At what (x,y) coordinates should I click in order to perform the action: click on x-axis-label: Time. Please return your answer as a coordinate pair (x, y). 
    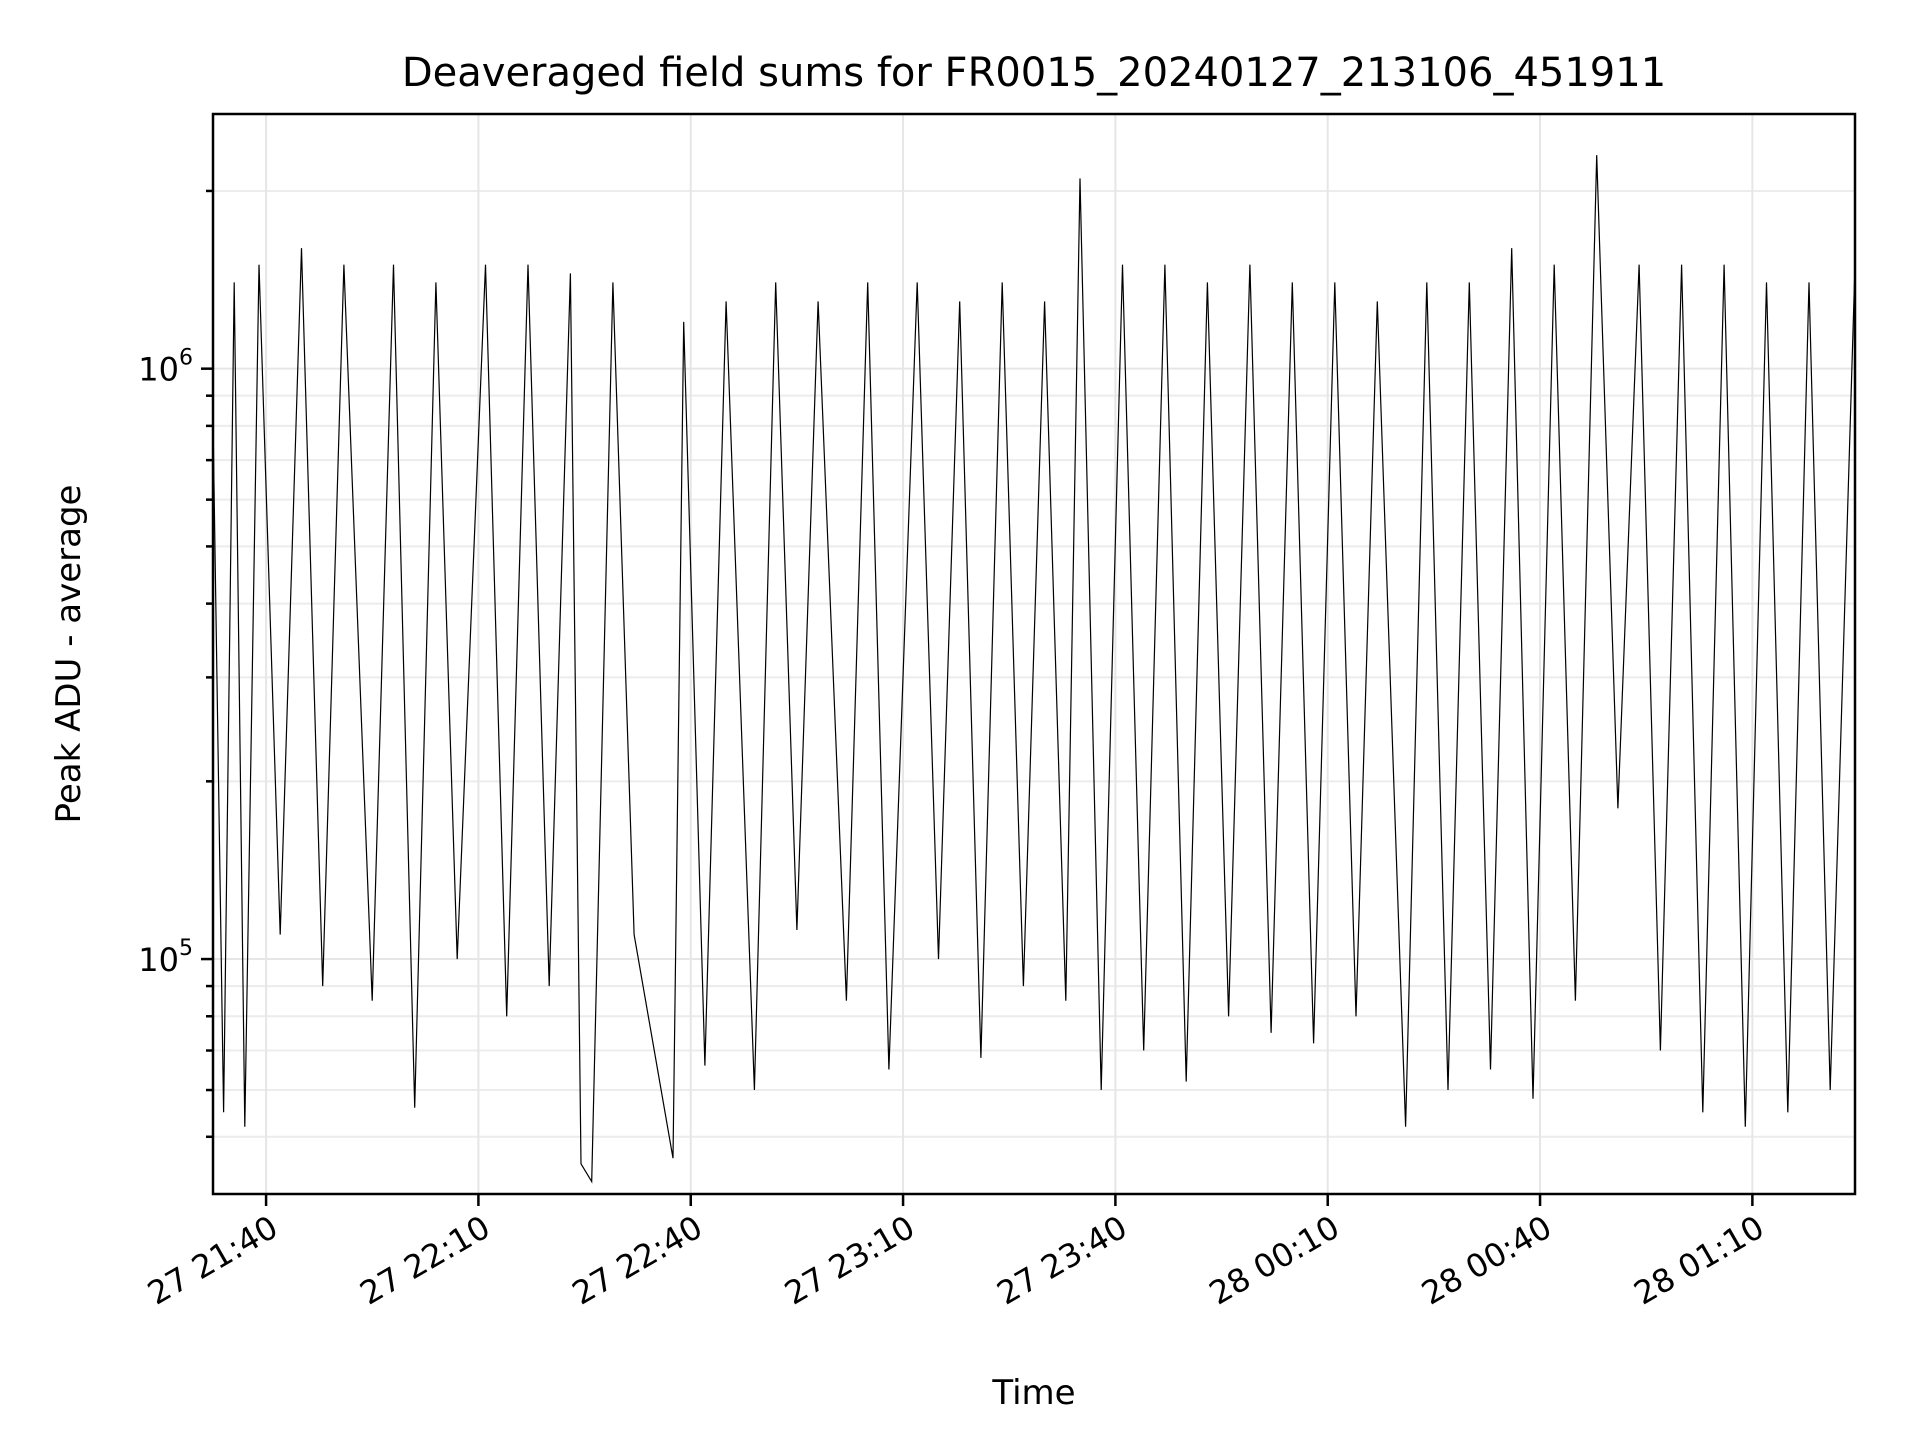
    Looking at the image, I should click on (1033, 1393).